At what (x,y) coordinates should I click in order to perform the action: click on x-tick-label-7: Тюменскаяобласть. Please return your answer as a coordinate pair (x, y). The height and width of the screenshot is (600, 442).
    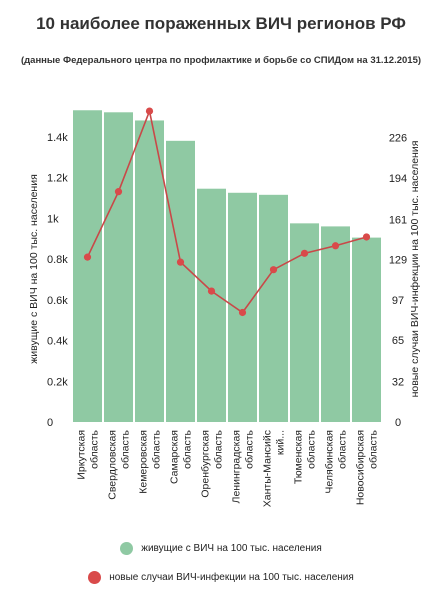
    Looking at the image, I should click on (305, 456).